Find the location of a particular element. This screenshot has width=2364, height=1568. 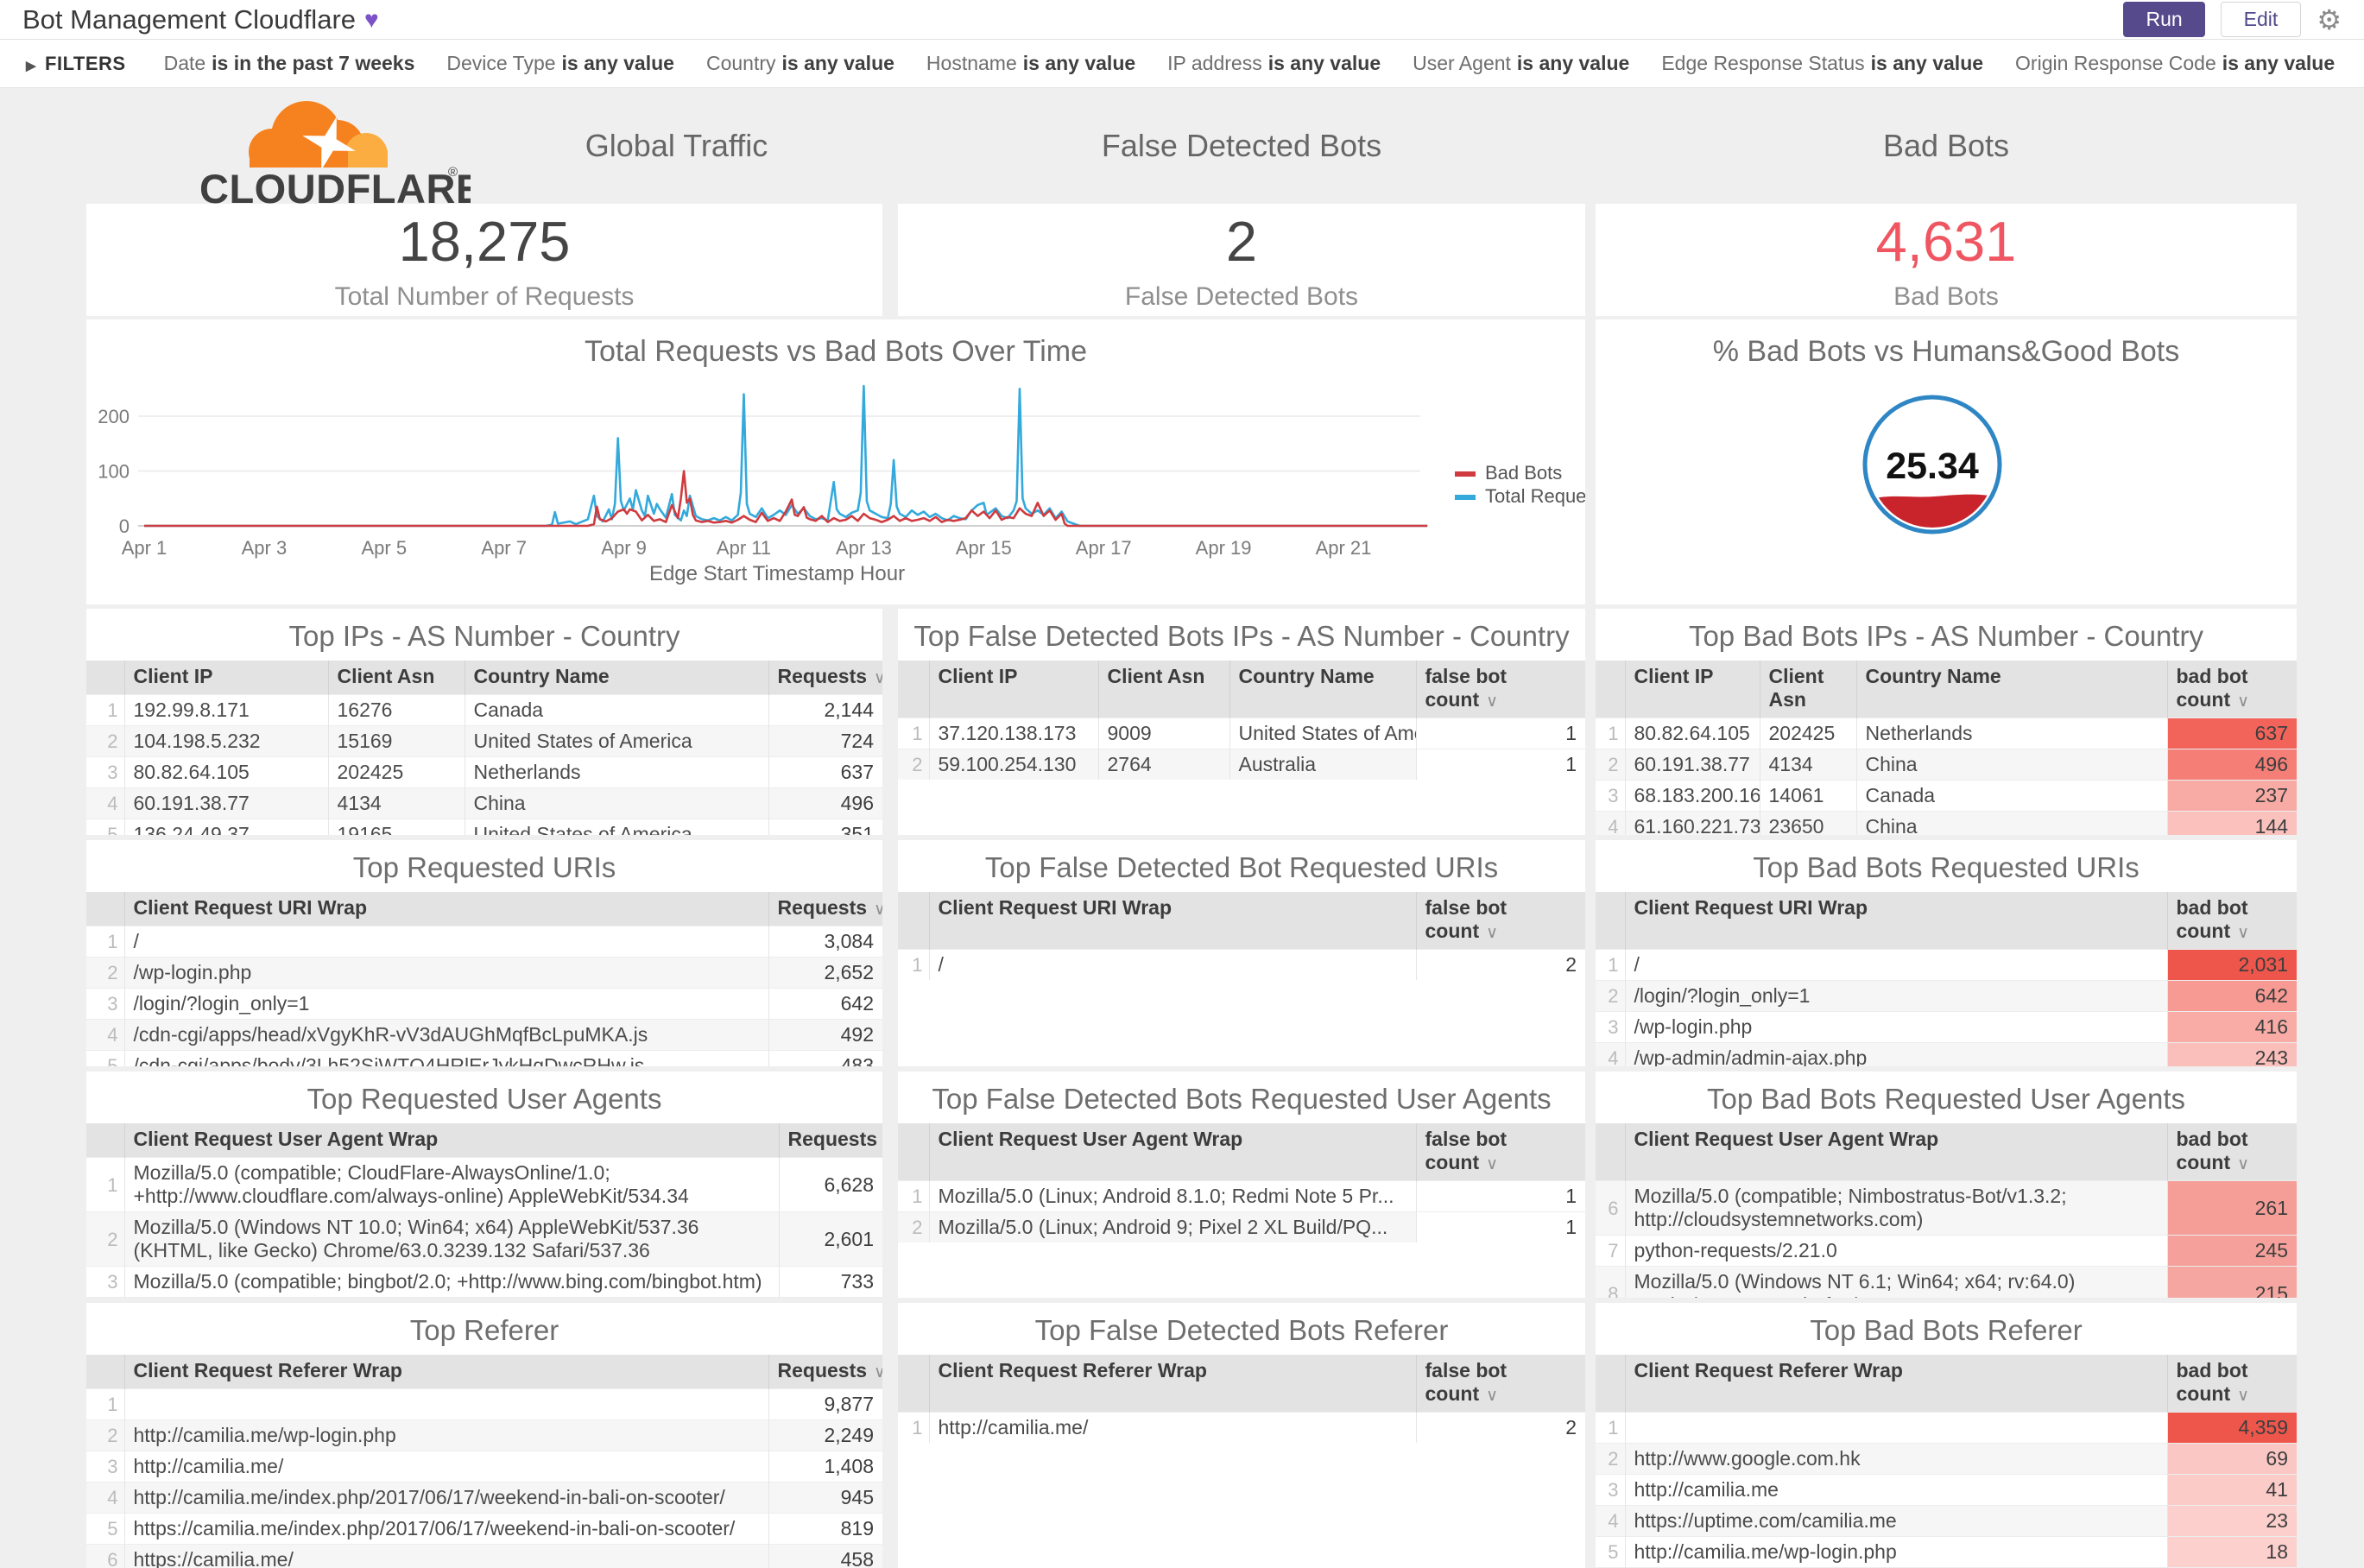

cell: 59.100.254.130 is located at coordinates (1013, 764).